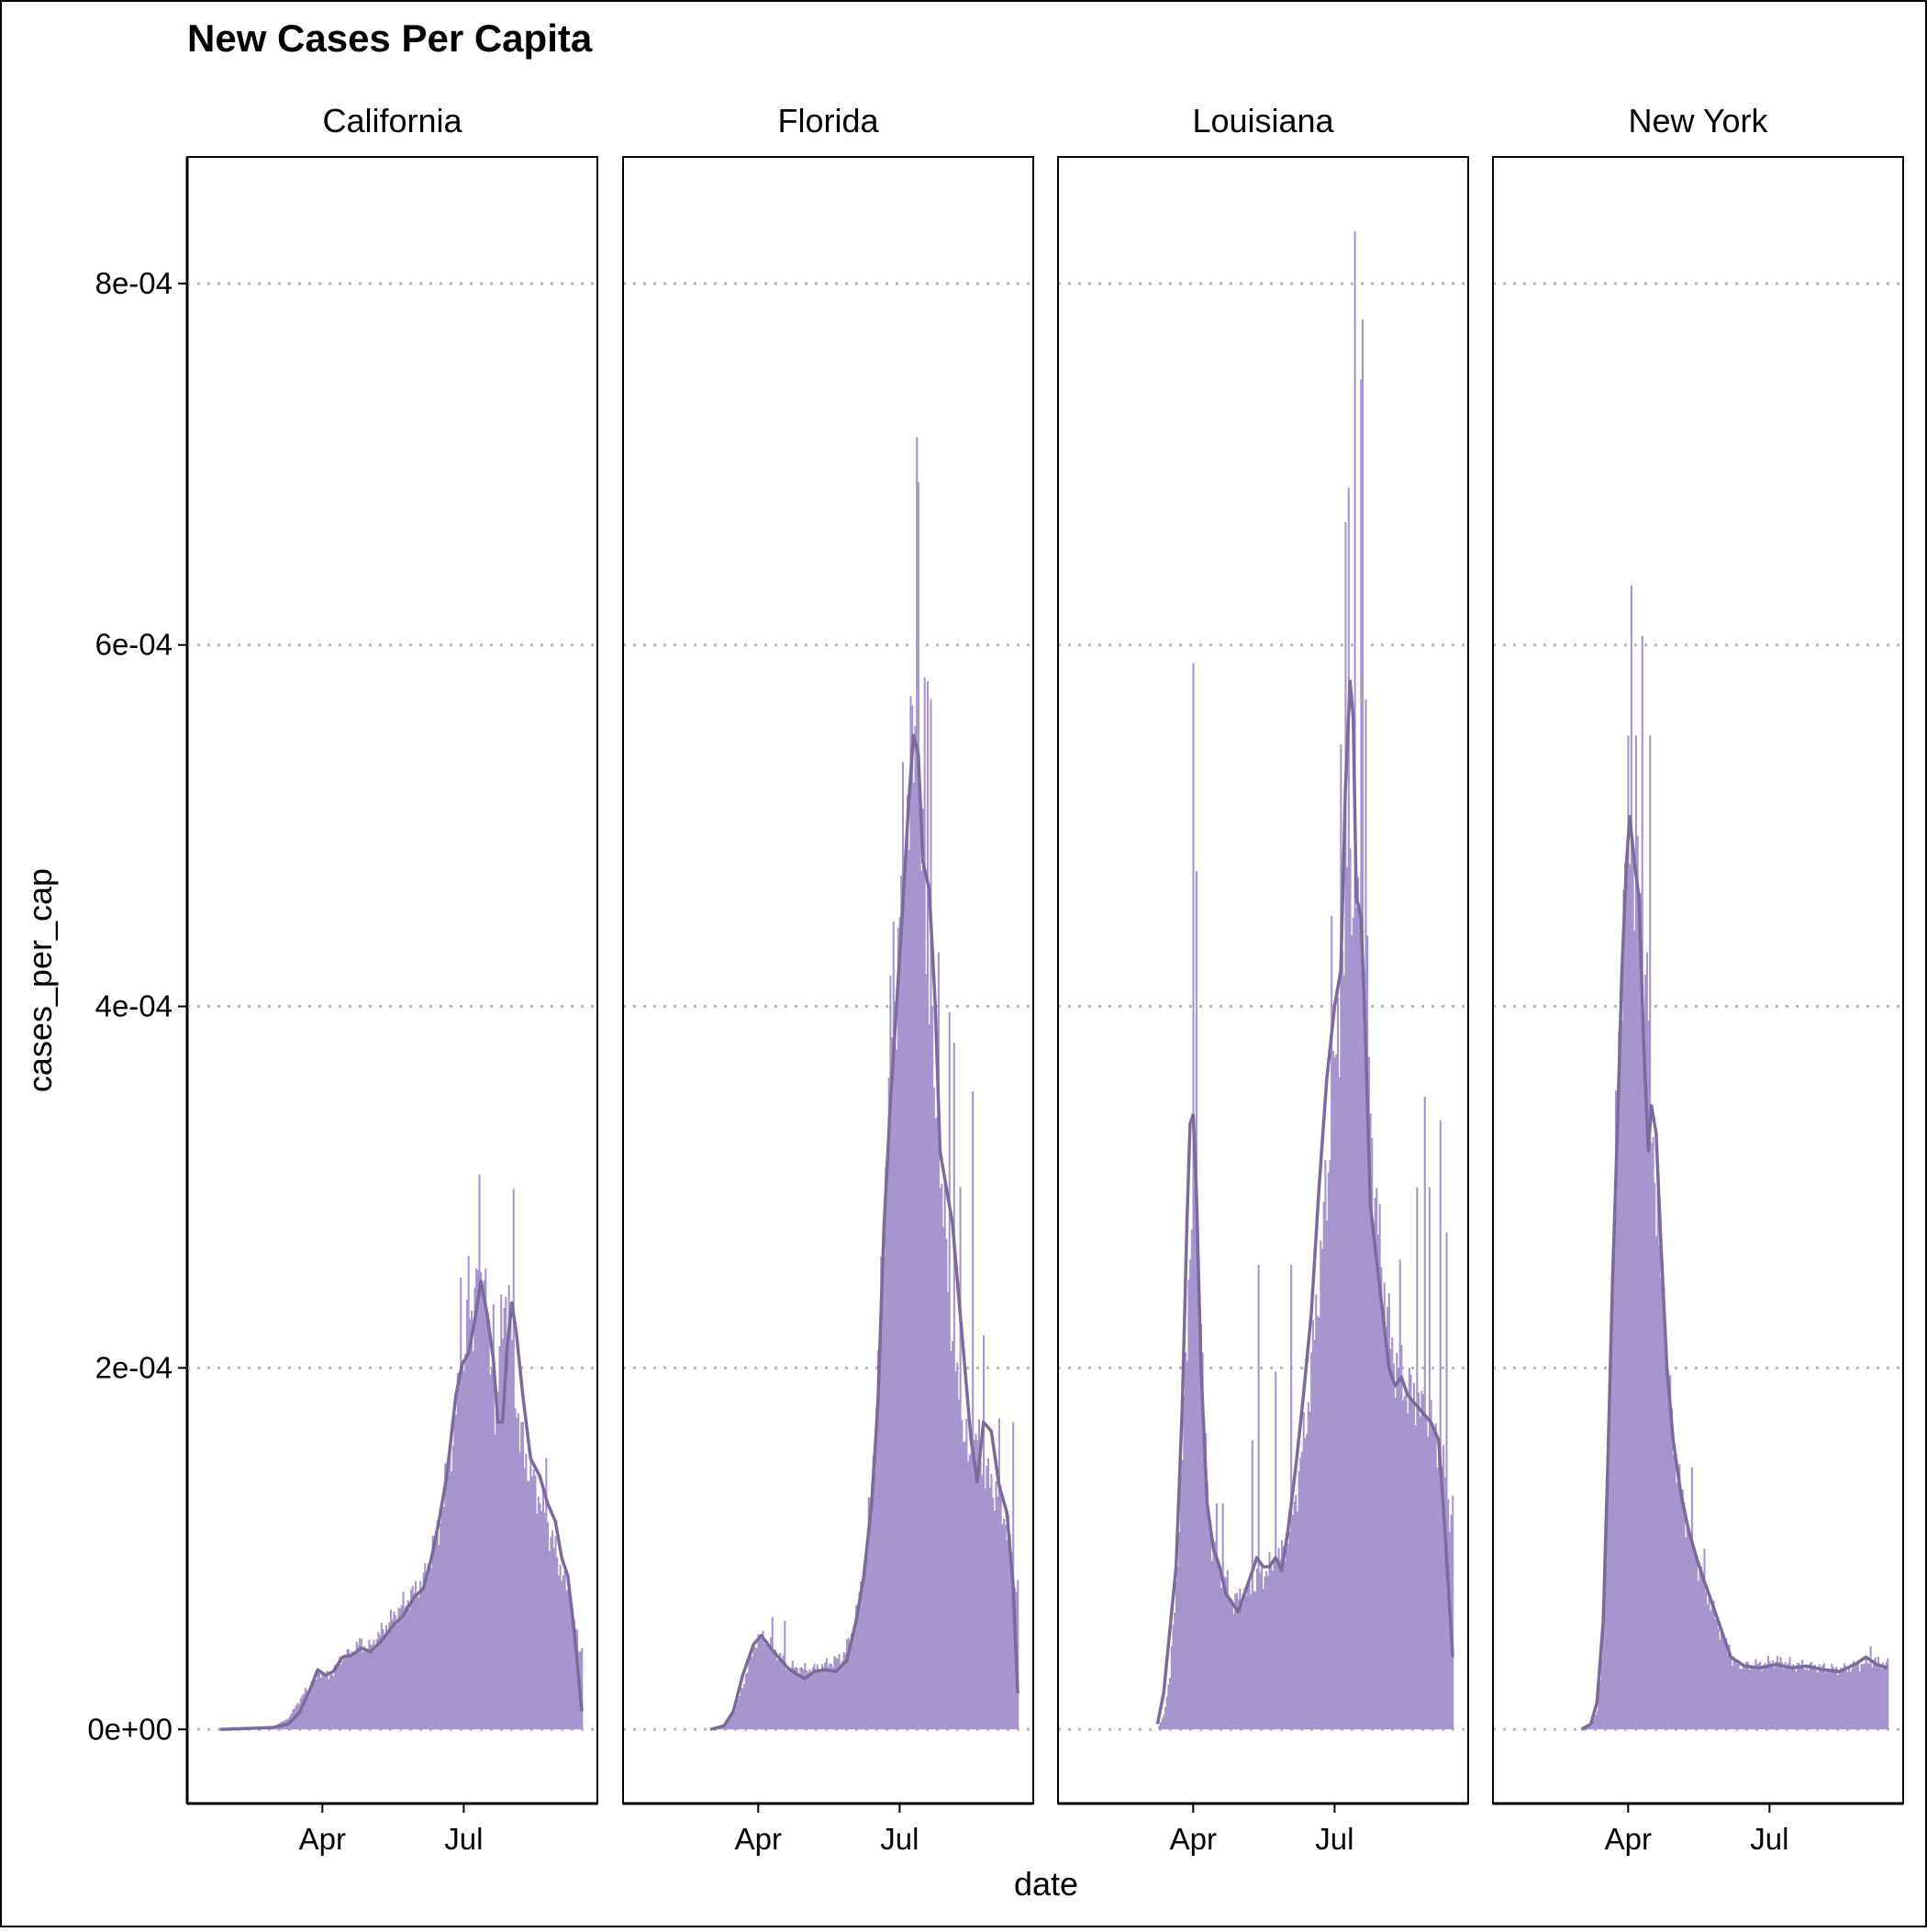 Image resolution: width=1927 pixels, height=1932 pixels. Describe the element at coordinates (1698, 121) in the screenshot. I see `facet-strip-label: New York` at that location.